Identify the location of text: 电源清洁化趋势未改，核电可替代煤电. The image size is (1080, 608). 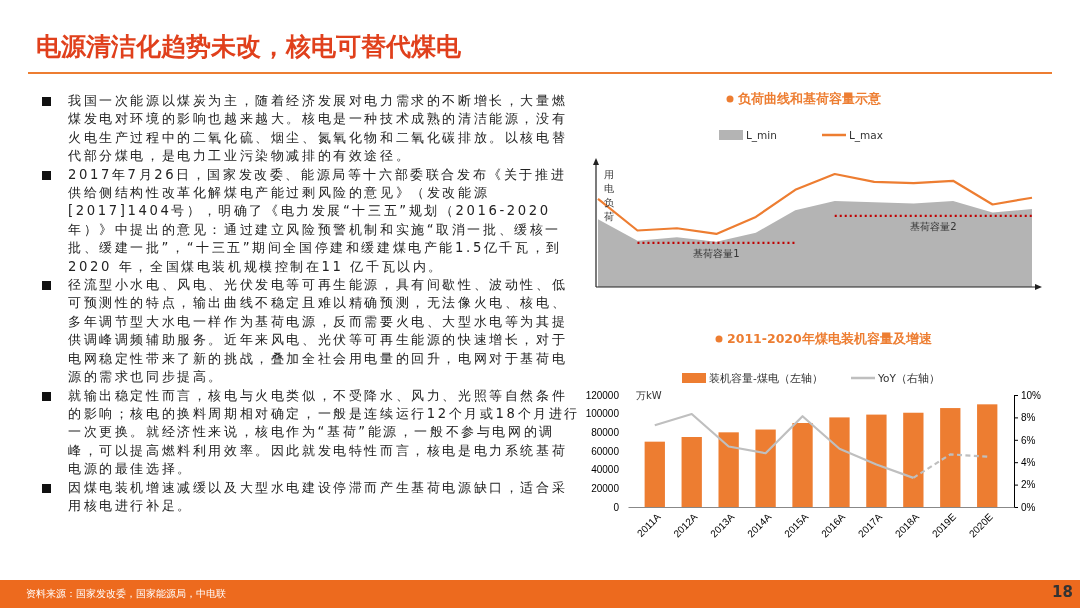
(248, 47).